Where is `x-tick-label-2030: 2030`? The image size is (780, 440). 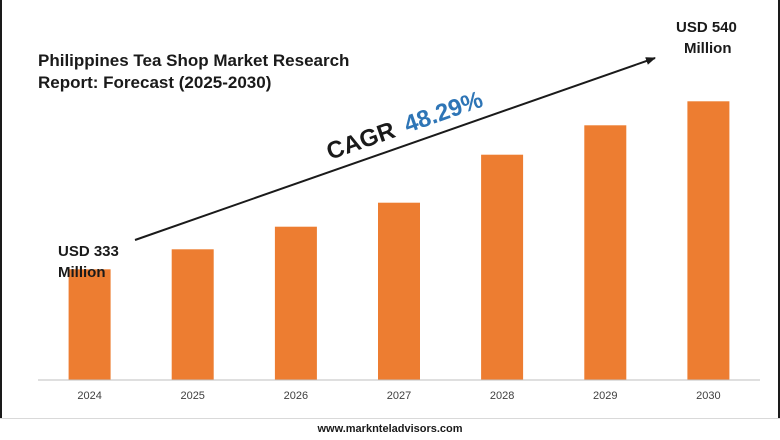
x-tick-label-2030: 2030 is located at coordinates (708, 396).